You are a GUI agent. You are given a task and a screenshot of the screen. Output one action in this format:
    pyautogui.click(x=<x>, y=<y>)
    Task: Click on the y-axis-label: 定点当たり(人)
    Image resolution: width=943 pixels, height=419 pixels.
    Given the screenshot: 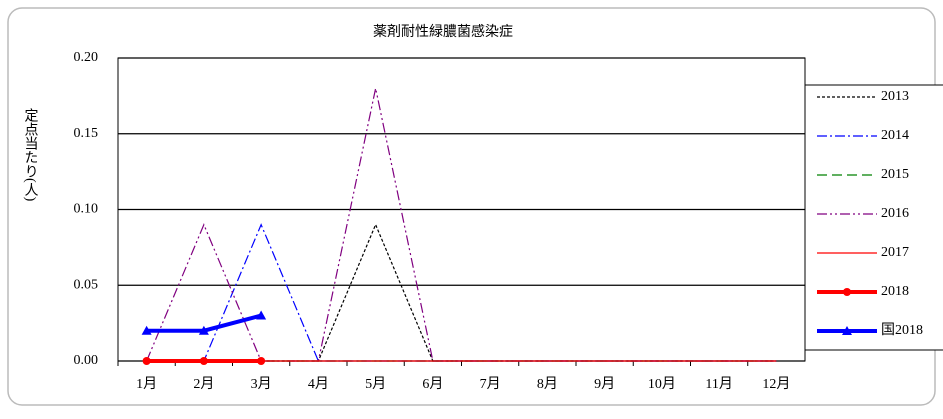 What is the action you would take?
    pyautogui.click(x=31, y=155)
    